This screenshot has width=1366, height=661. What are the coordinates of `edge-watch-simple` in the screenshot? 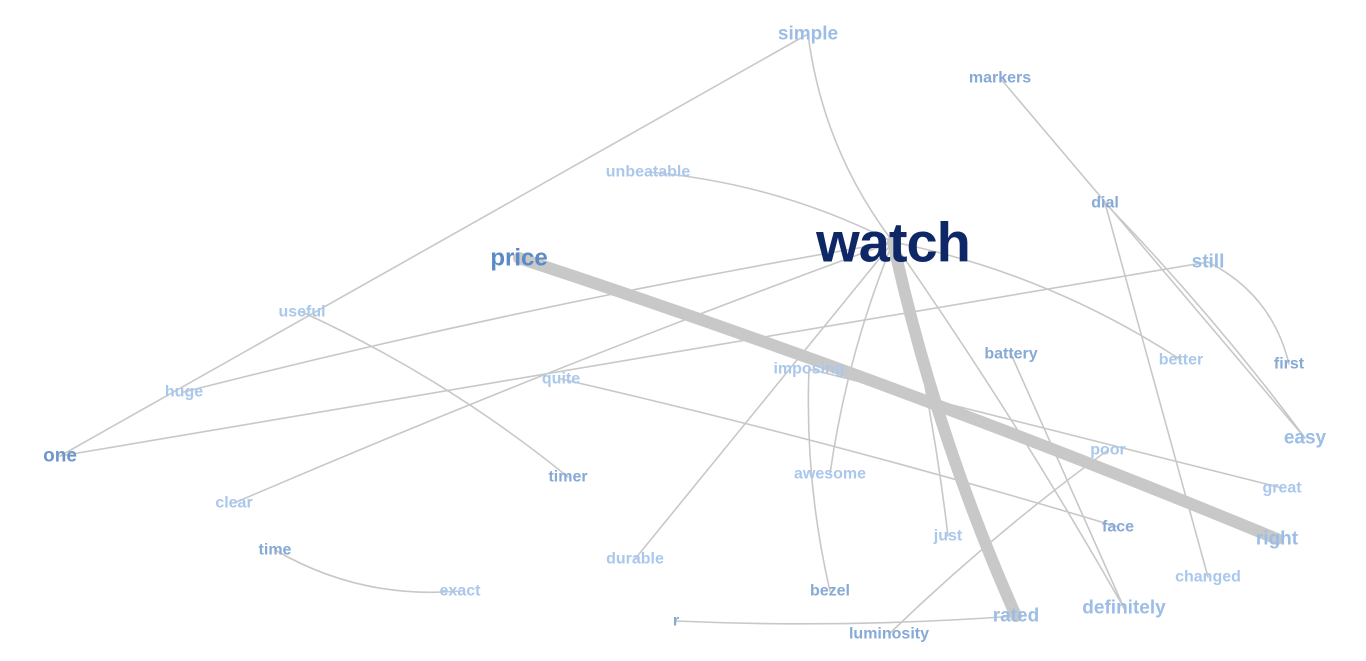 It's located at (850, 138).